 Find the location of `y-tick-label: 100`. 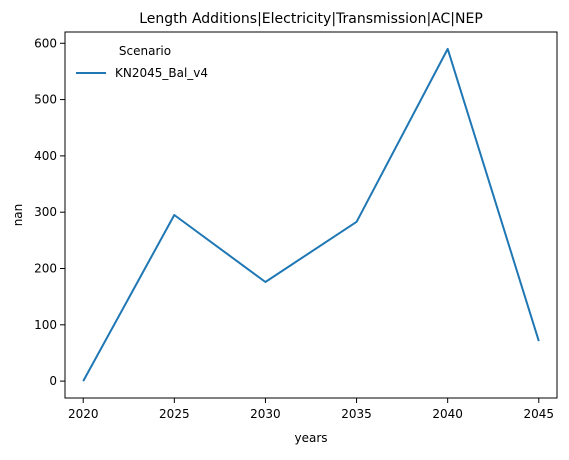

y-tick-label: 100 is located at coordinates (45, 325).